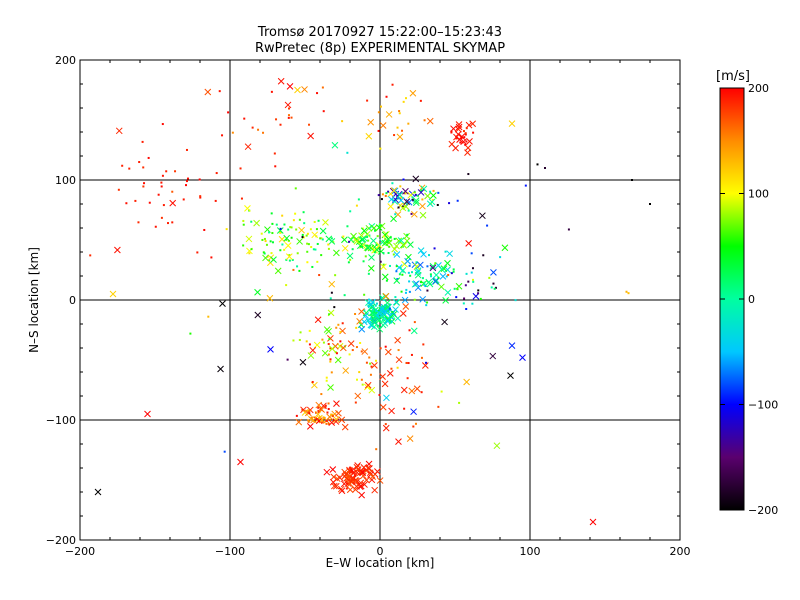 This screenshot has width=800, height=600. Describe the element at coordinates (380, 563) in the screenshot. I see `x-axis-label: E–W location [km]` at that location.